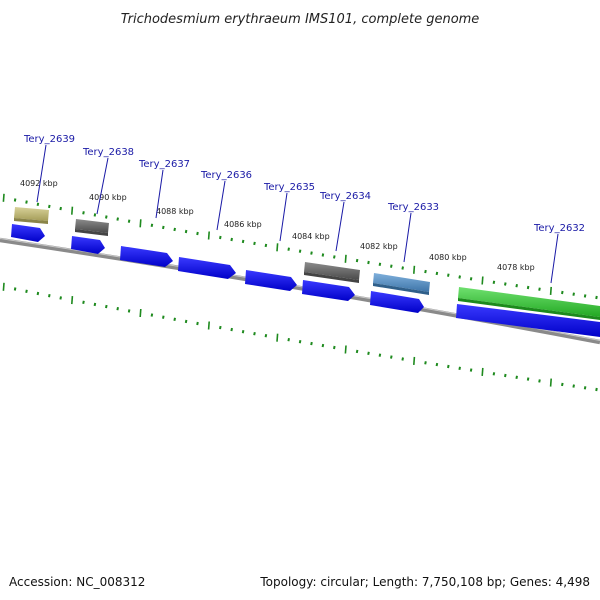 This screenshot has height=600, width=600. Describe the element at coordinates (401, 284) in the screenshot. I see `feature-block-steelblue` at that location.